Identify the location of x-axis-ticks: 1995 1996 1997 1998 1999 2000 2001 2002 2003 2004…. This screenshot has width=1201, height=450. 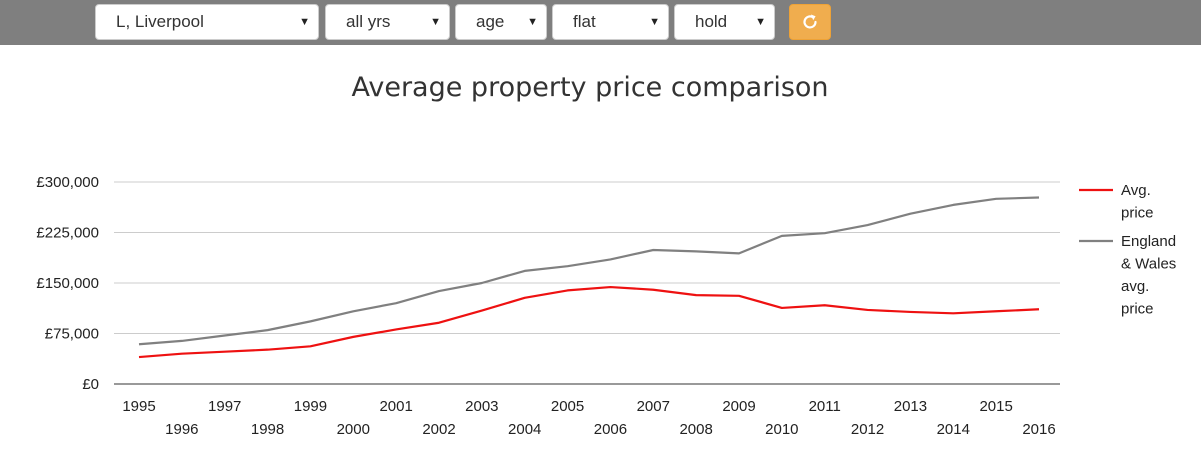
(588, 418).